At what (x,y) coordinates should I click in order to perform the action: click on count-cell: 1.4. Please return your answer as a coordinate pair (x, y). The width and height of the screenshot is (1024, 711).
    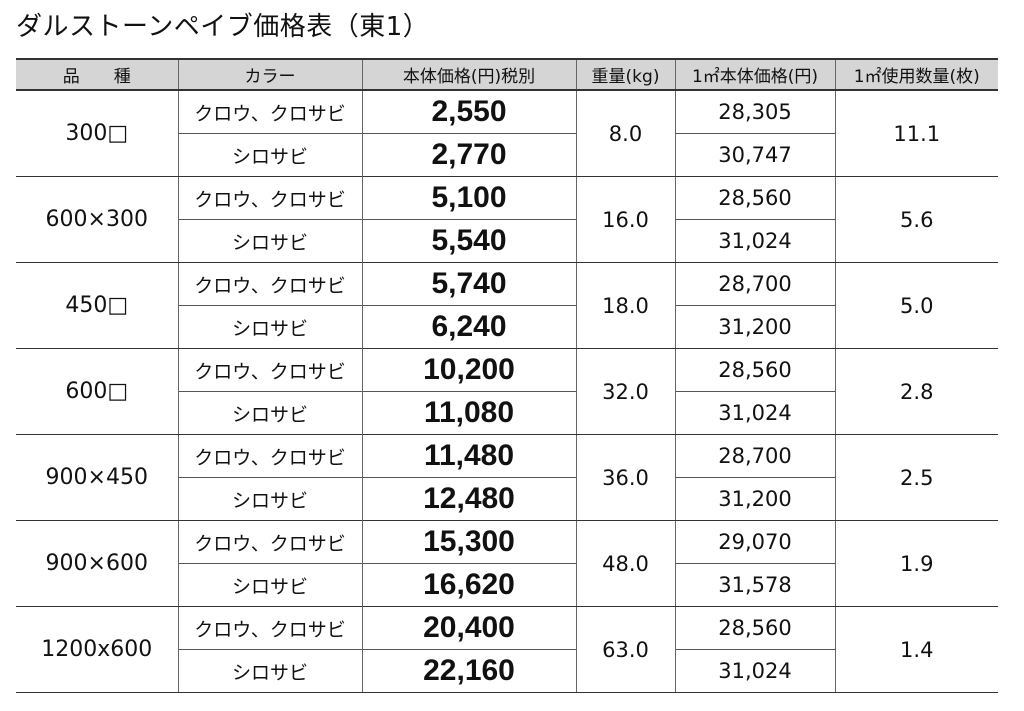
    Looking at the image, I should click on (916, 649).